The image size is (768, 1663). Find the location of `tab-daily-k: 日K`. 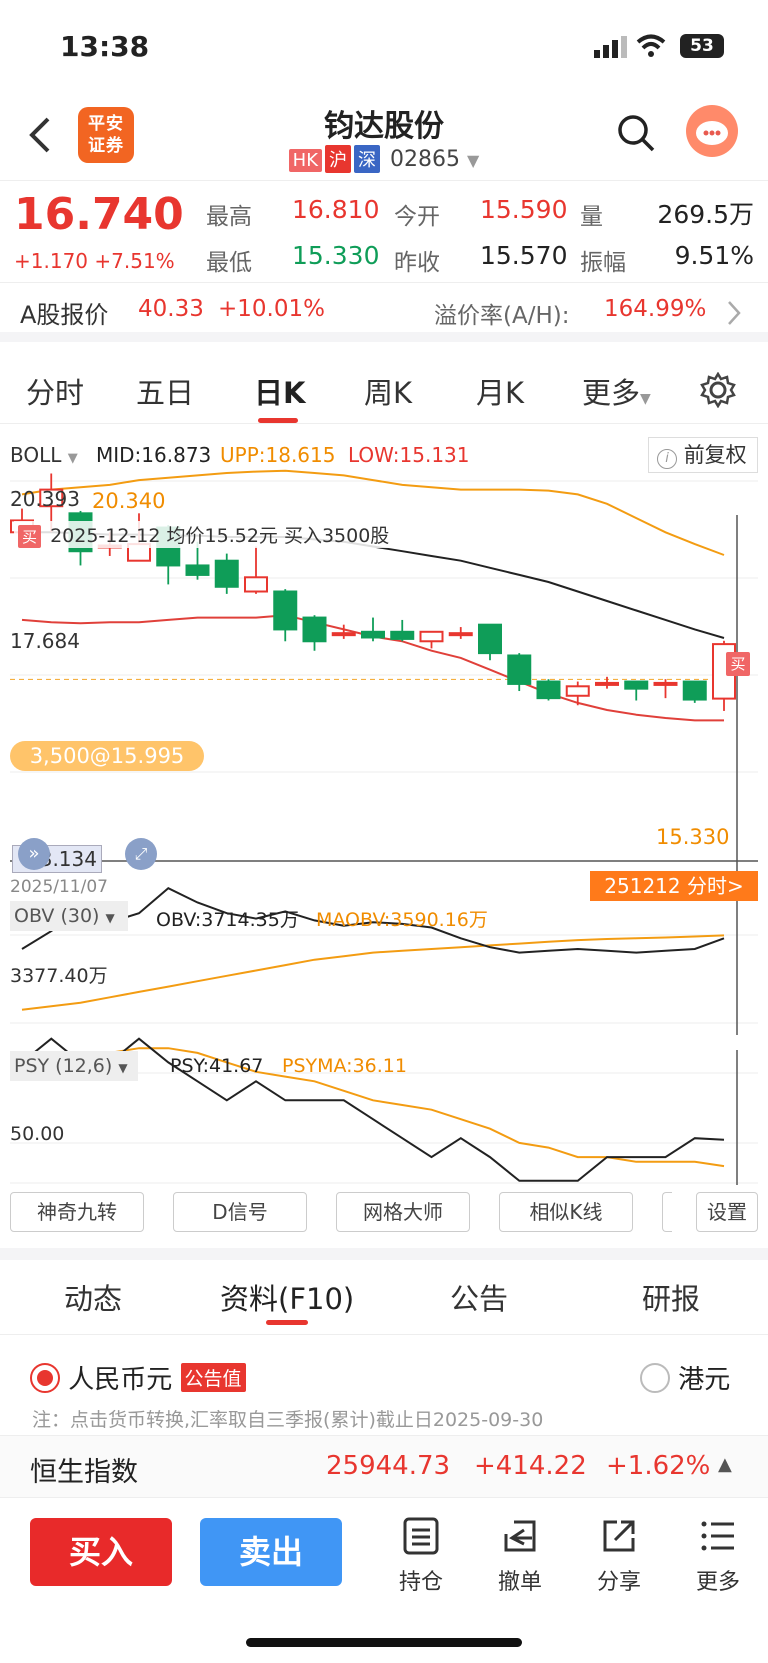

tab-daily-k: 日K is located at coordinates (280, 393).